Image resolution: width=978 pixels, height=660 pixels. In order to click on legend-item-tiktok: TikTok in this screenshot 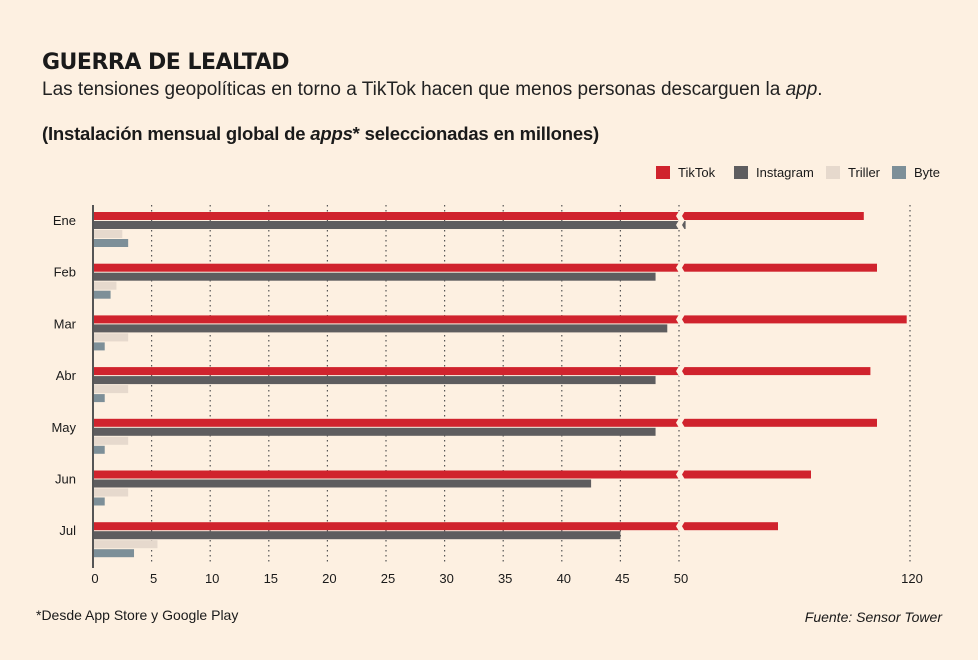, I will do `click(685, 172)`.